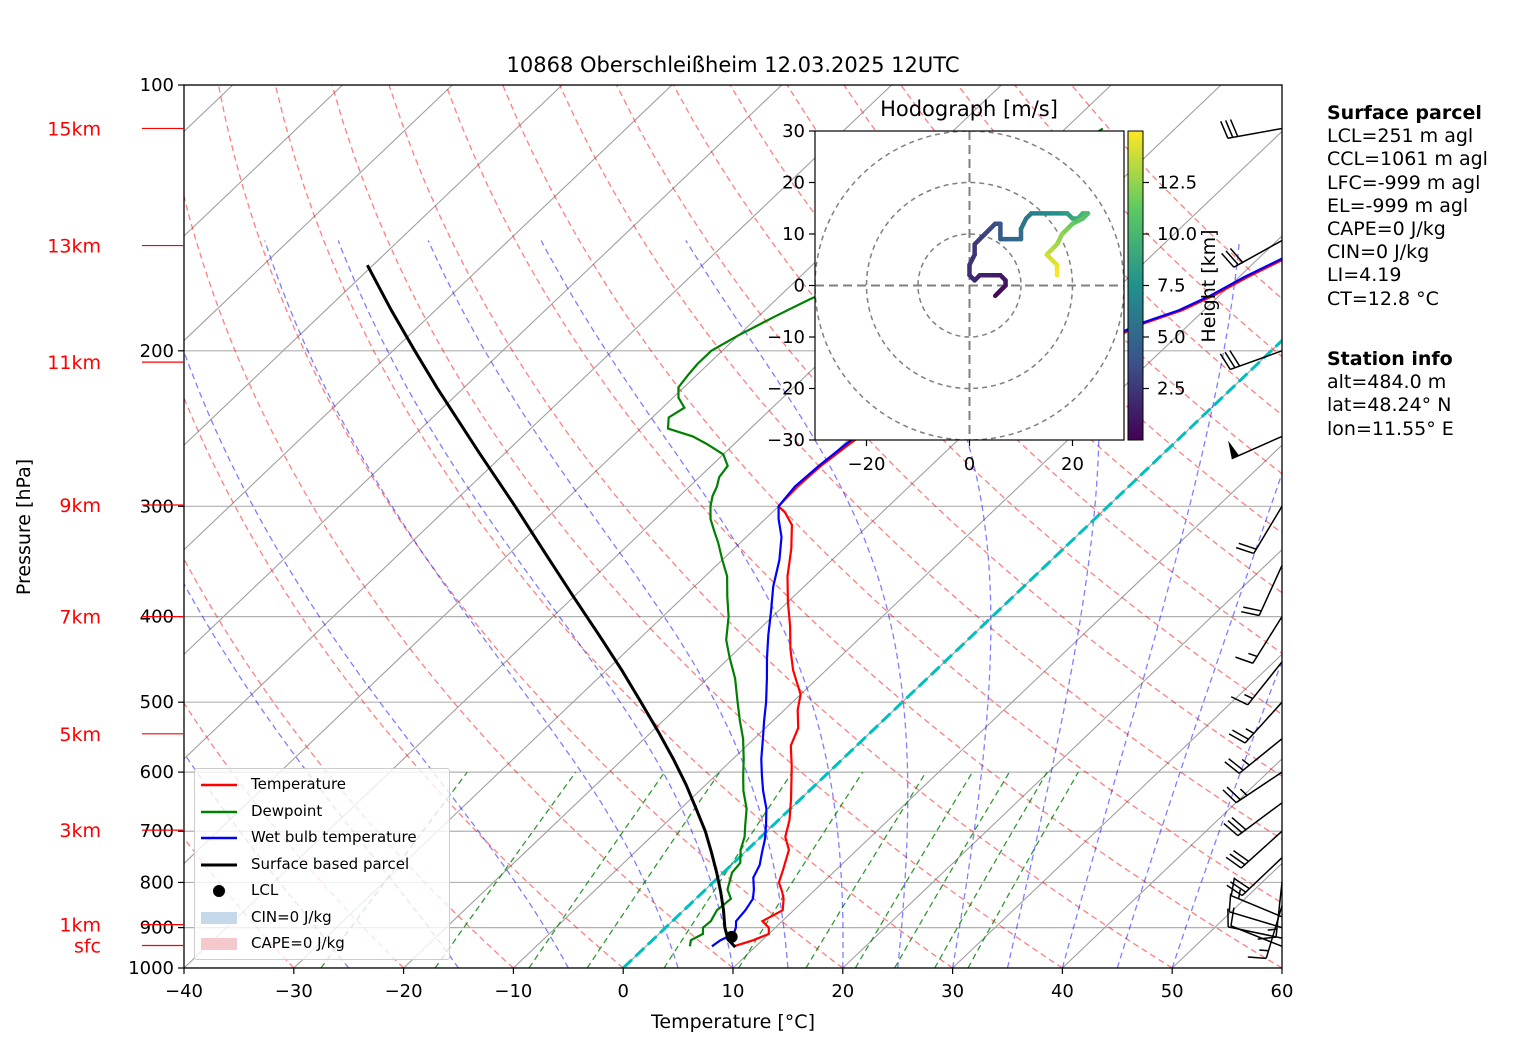  I want to click on x-tick-label: −30, so click(294, 991).